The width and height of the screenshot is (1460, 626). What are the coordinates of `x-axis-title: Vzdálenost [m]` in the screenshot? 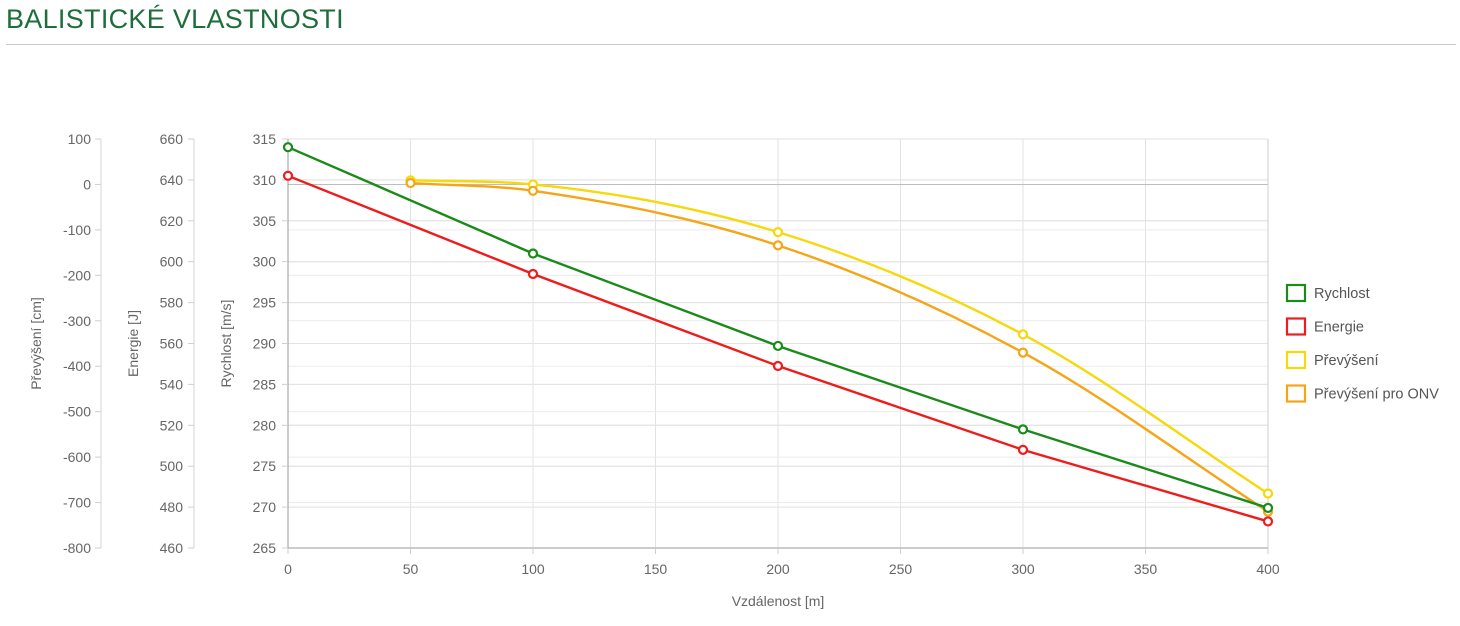 It's located at (778, 601).